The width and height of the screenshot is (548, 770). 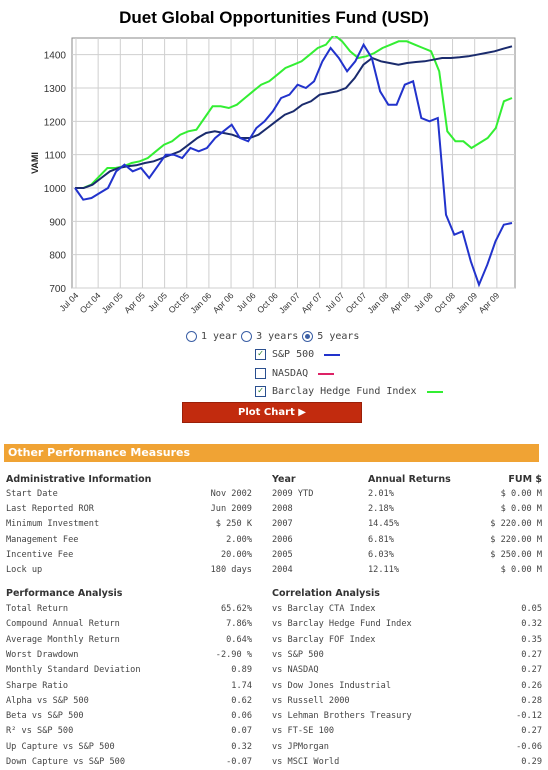 What do you see at coordinates (326, 373) in the screenshot?
I see `legend-swatch-nasdaq` at bounding box center [326, 373].